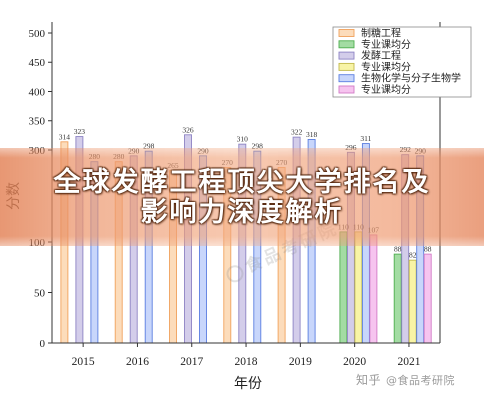  Describe the element at coordinates (43, 344) in the screenshot. I see `y-tick-label: 0` at that location.